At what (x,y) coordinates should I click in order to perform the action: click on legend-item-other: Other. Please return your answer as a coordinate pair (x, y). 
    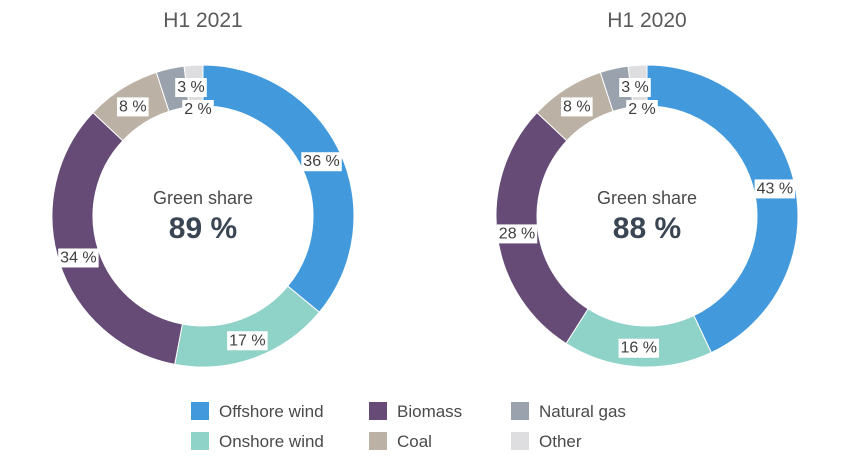
    Looking at the image, I should click on (546, 441).